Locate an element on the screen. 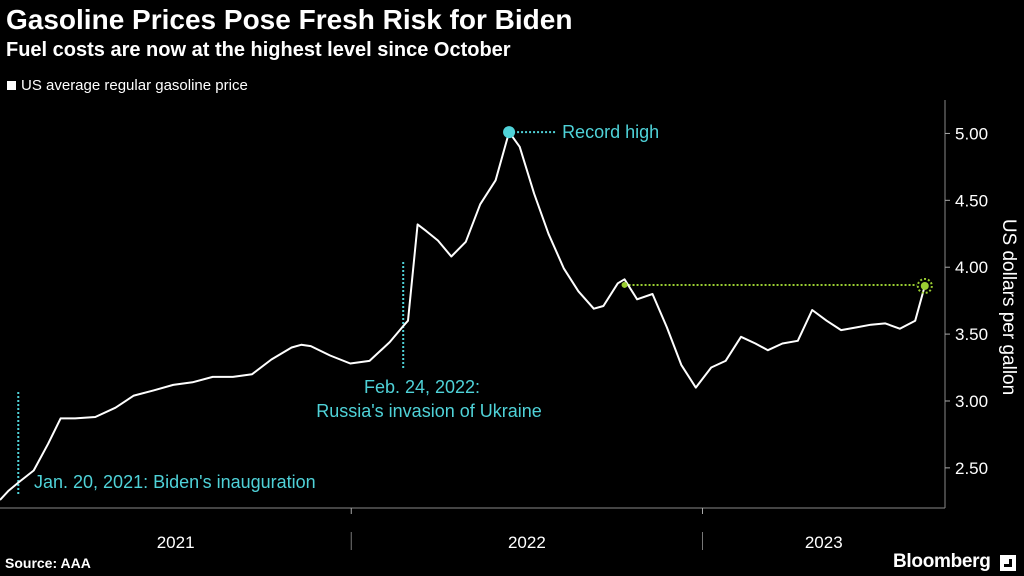  record-high-label: Record high is located at coordinates (610, 132).